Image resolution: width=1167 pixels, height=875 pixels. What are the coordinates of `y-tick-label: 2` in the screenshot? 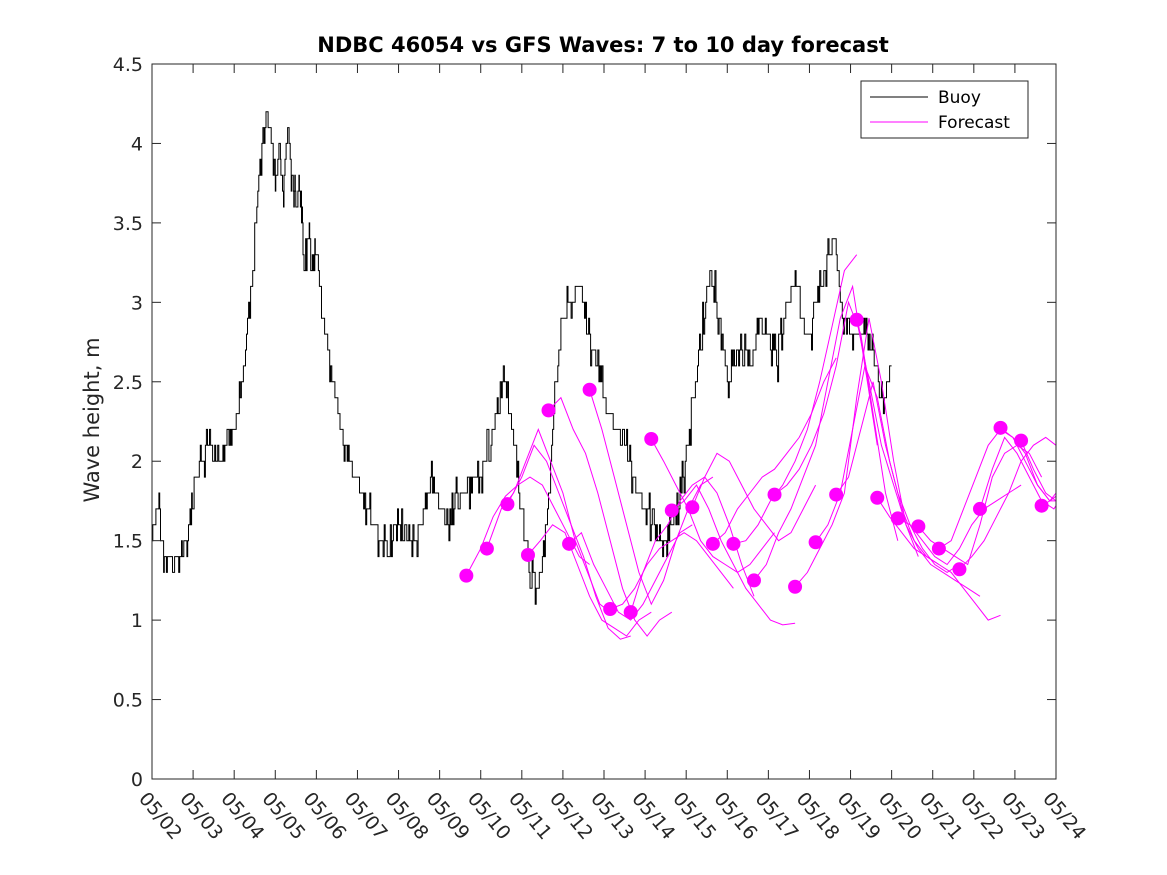 It's located at (137, 462).